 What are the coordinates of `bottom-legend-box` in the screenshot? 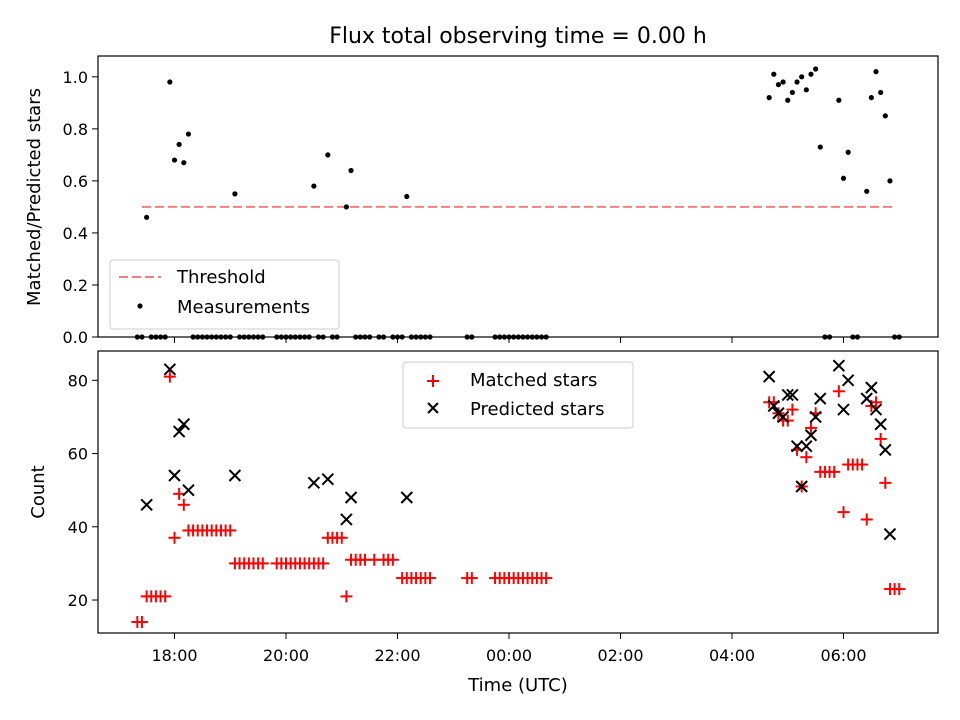 It's located at (518, 395).